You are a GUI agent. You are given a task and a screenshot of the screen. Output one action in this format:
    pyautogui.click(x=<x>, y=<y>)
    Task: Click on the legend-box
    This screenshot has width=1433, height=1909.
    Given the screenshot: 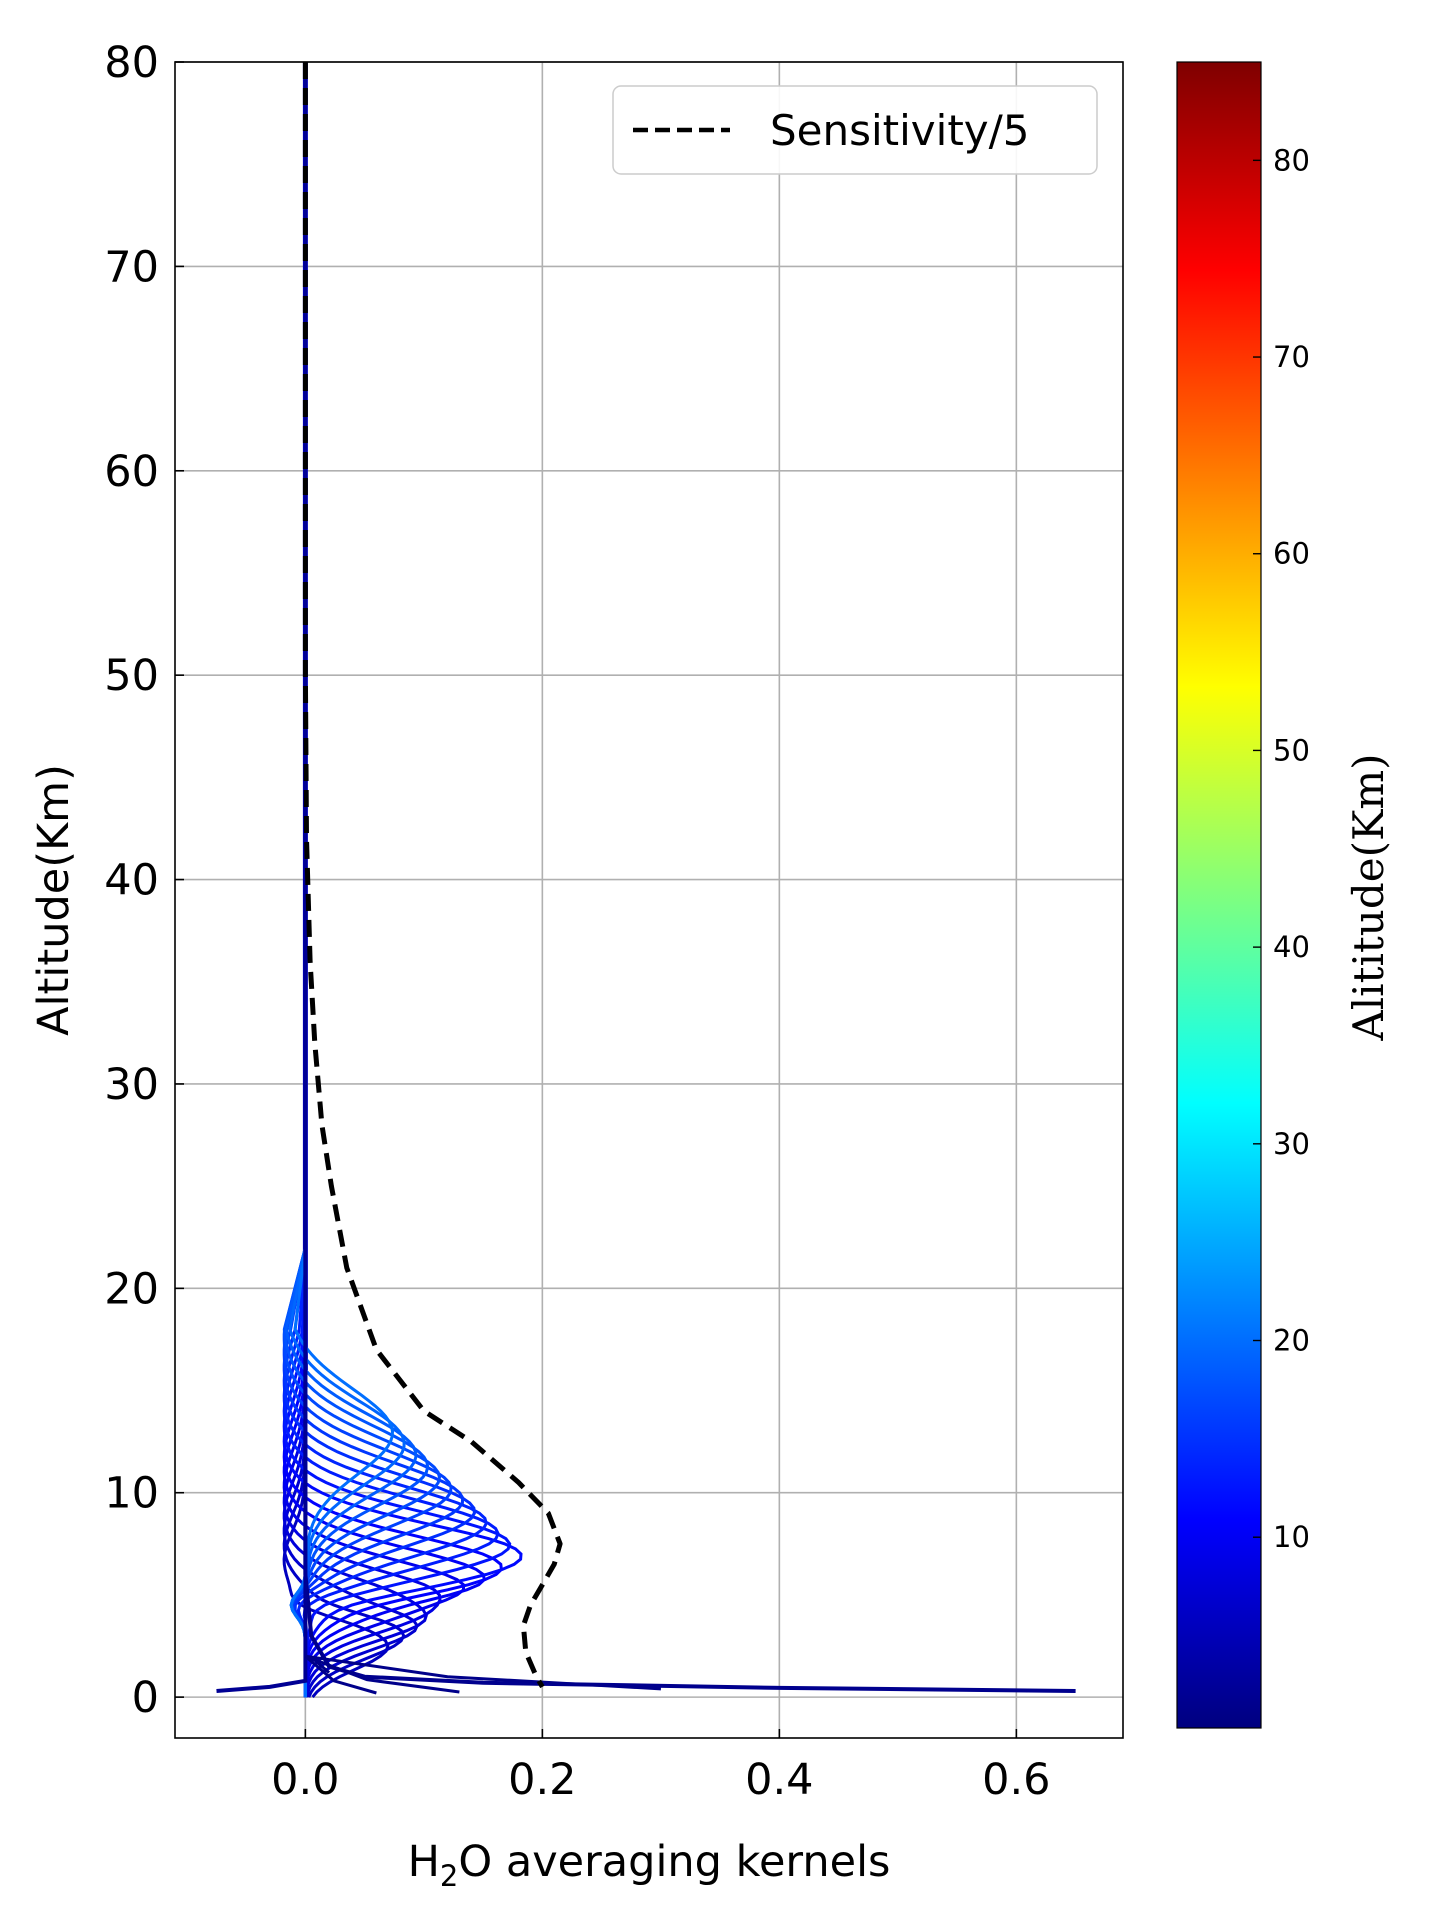 What is the action you would take?
    pyautogui.click(x=855, y=130)
    